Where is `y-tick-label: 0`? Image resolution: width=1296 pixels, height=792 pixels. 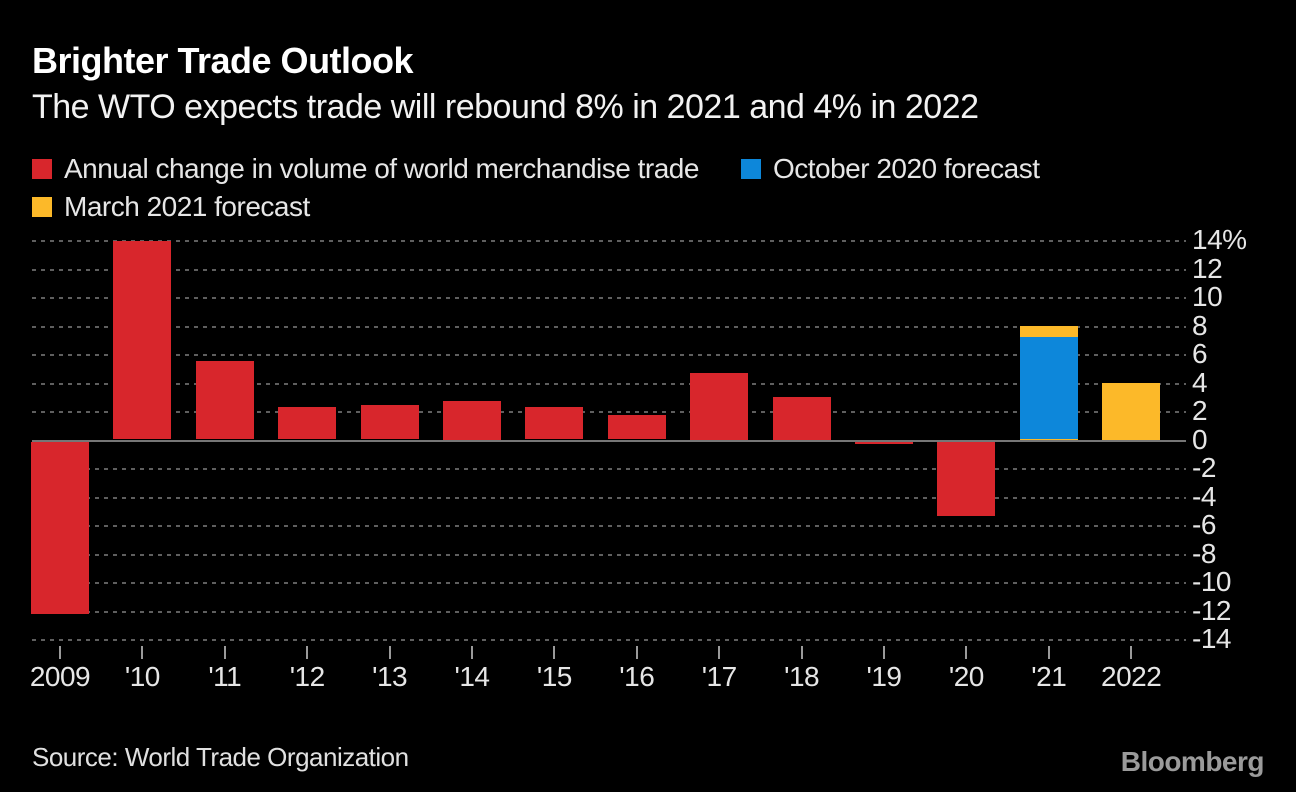
y-tick-label: 0 is located at coordinates (1200, 439).